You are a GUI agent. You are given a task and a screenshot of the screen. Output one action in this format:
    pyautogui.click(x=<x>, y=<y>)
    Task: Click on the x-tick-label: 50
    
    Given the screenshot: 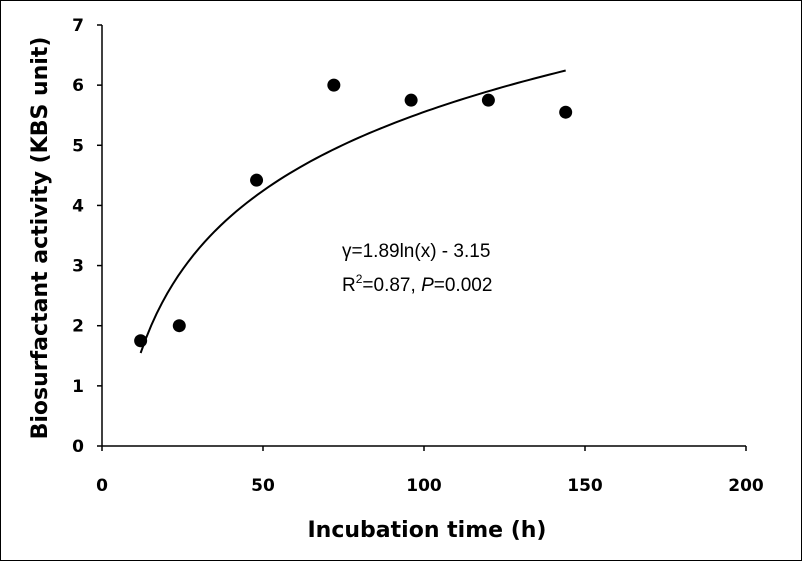 What is the action you would take?
    pyautogui.click(x=263, y=486)
    